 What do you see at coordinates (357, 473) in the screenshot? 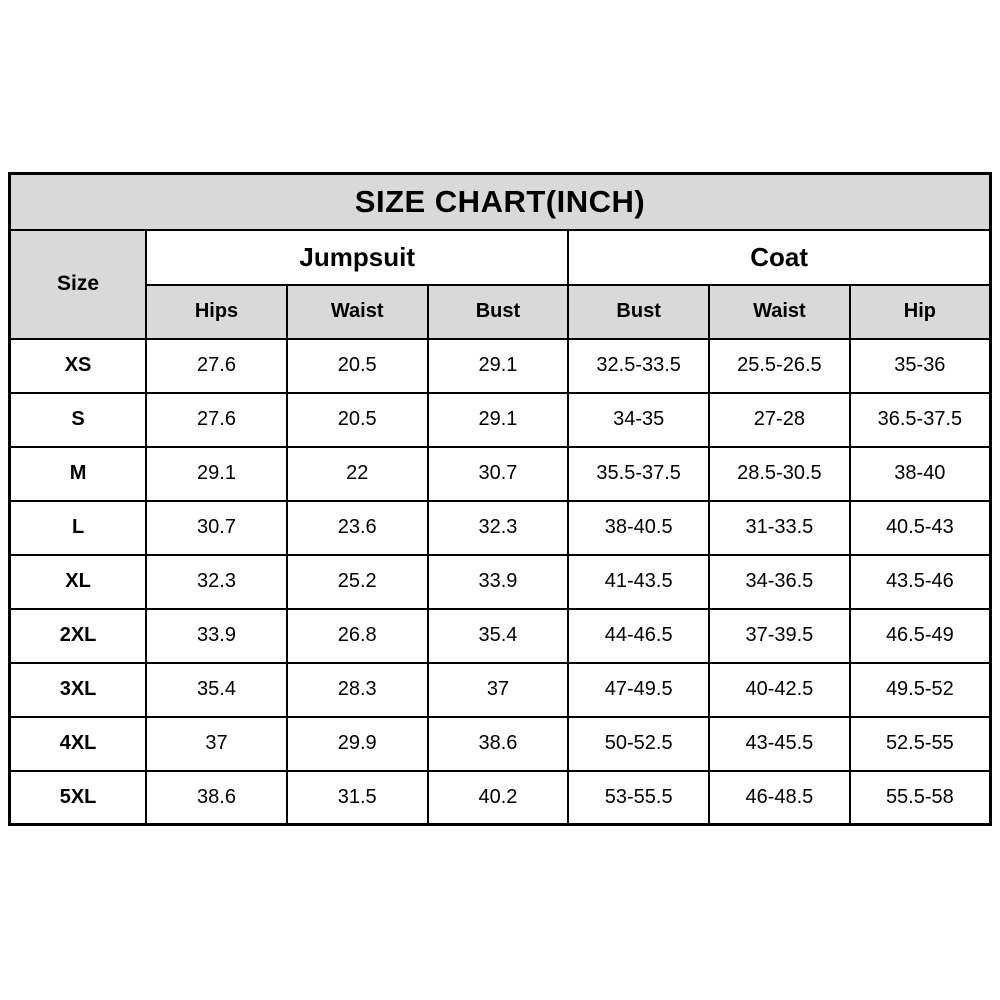
I see `measurement-value: 22` at bounding box center [357, 473].